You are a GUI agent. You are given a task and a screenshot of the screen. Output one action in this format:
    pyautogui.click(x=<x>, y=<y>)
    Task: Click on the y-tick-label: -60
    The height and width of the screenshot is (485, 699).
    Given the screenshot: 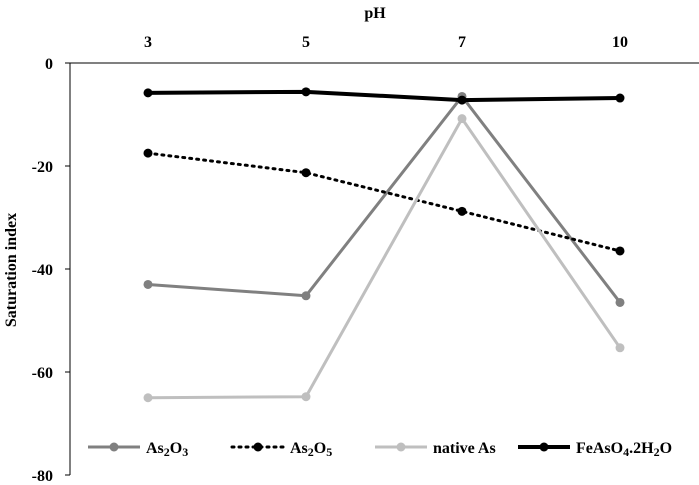 What is the action you would take?
    pyautogui.click(x=42, y=373)
    